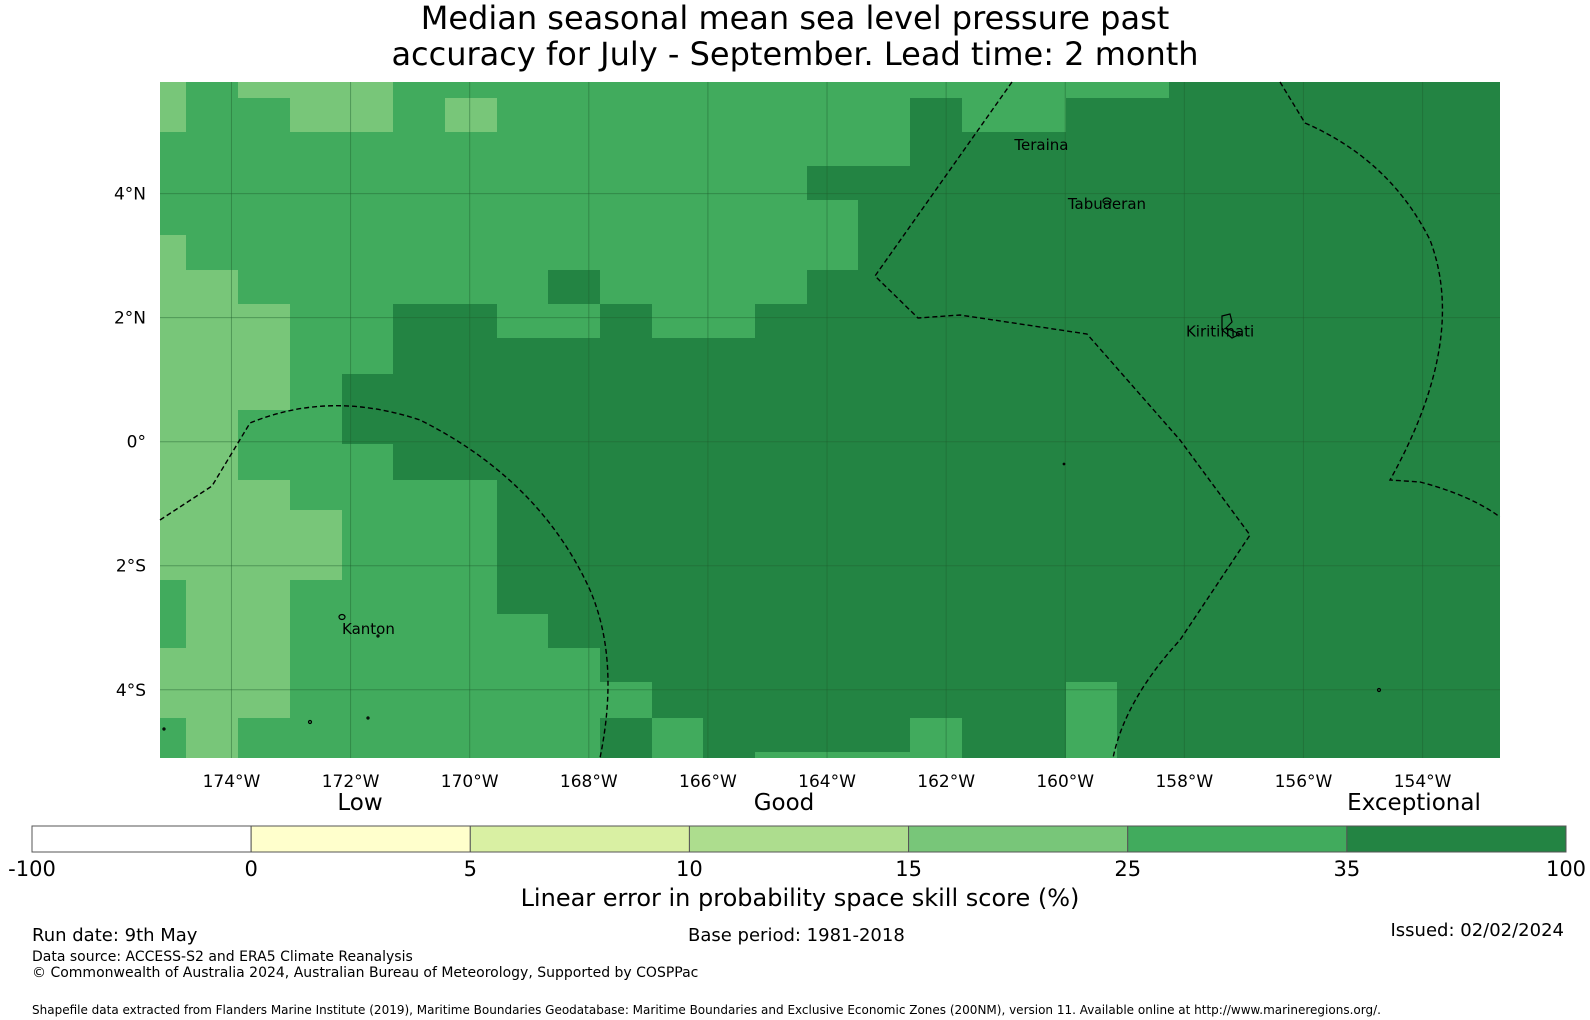 The height and width of the screenshot is (1020, 1590). Describe the element at coordinates (1390, 299) in the screenshot. I see `eez-boundary-line-islands-east` at that location.